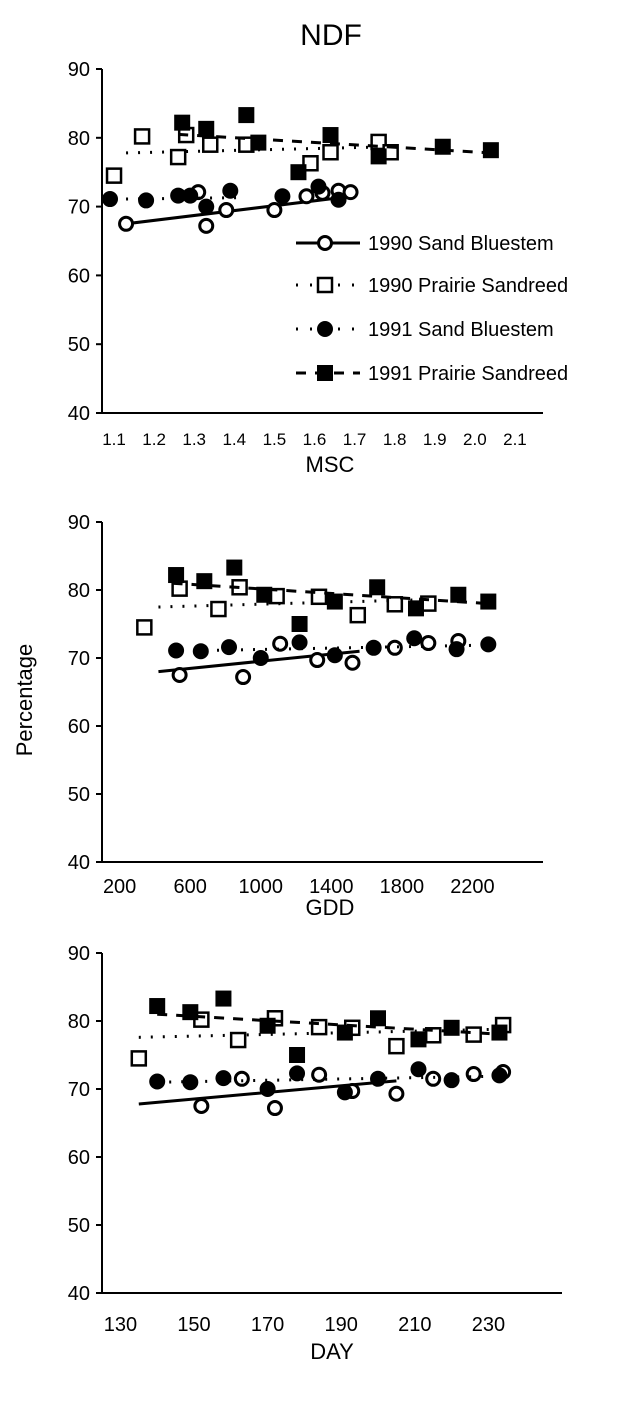 Image resolution: width=623 pixels, height=1406 pixels. What do you see at coordinates (119, 887) in the screenshot?
I see `x-tick-label: 200` at bounding box center [119, 887].